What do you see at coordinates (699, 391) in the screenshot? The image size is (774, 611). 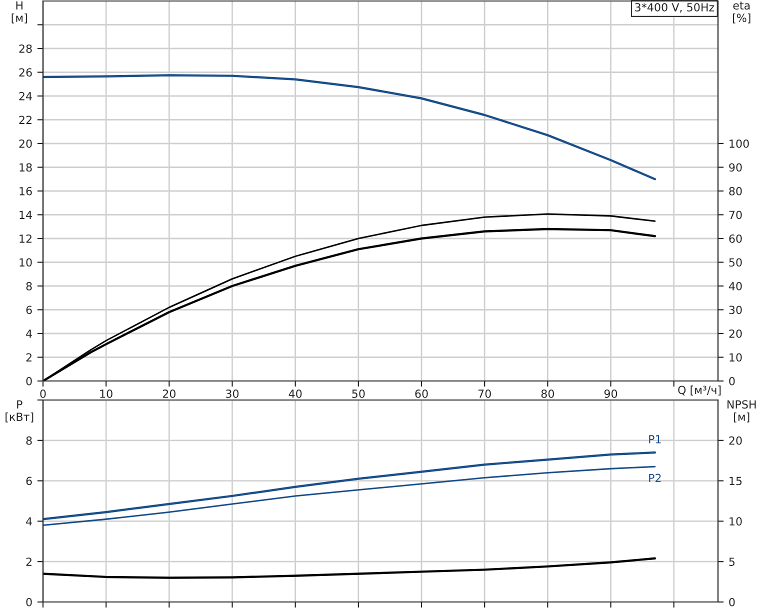 I see `x-axis-title: Q [м³/ч]` at bounding box center [699, 391].